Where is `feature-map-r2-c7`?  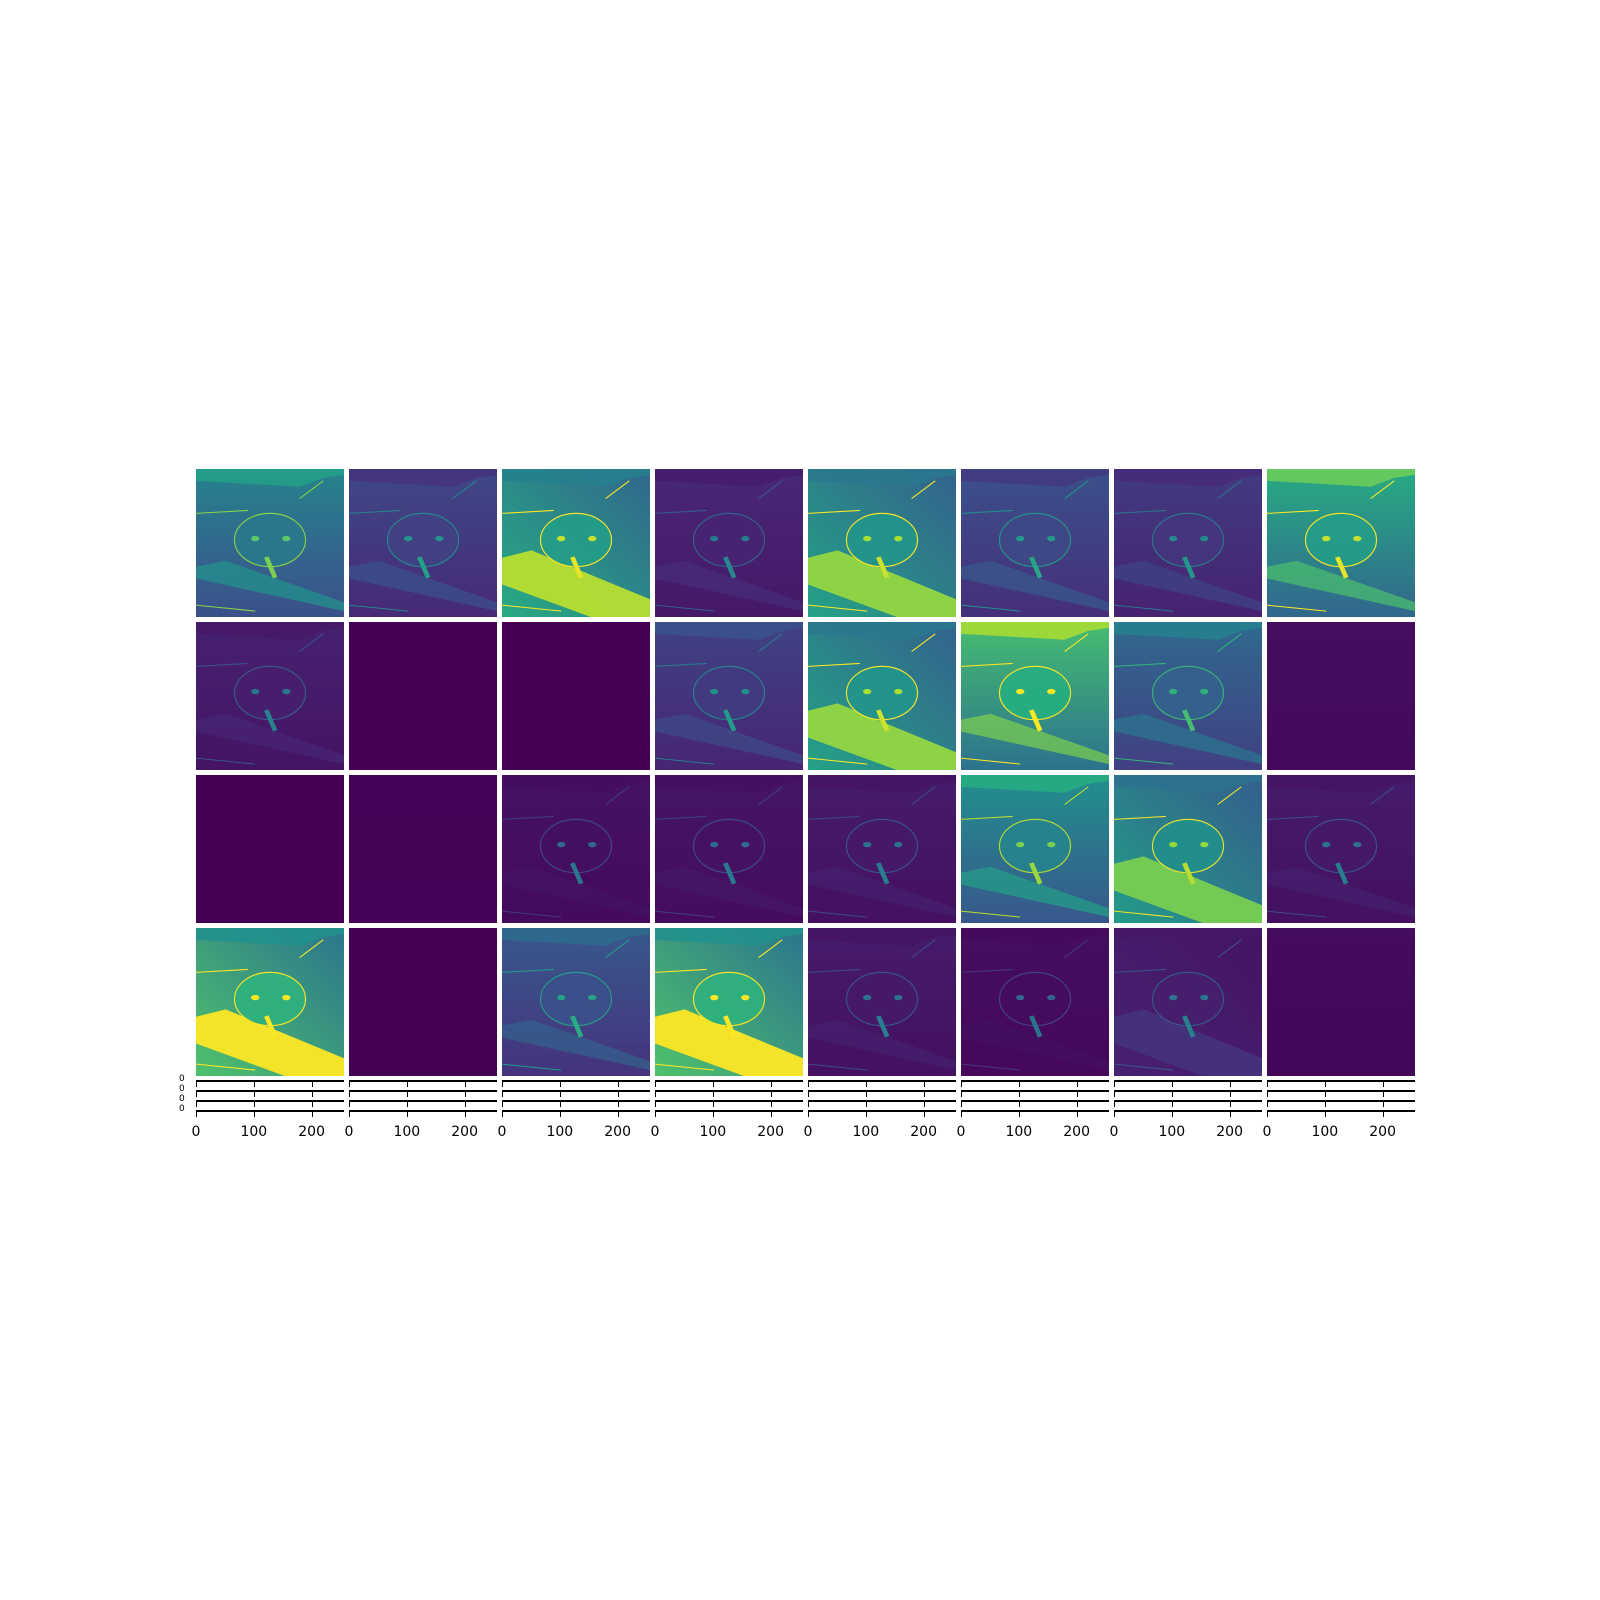
feature-map-r2-c7 is located at coordinates (1188, 696).